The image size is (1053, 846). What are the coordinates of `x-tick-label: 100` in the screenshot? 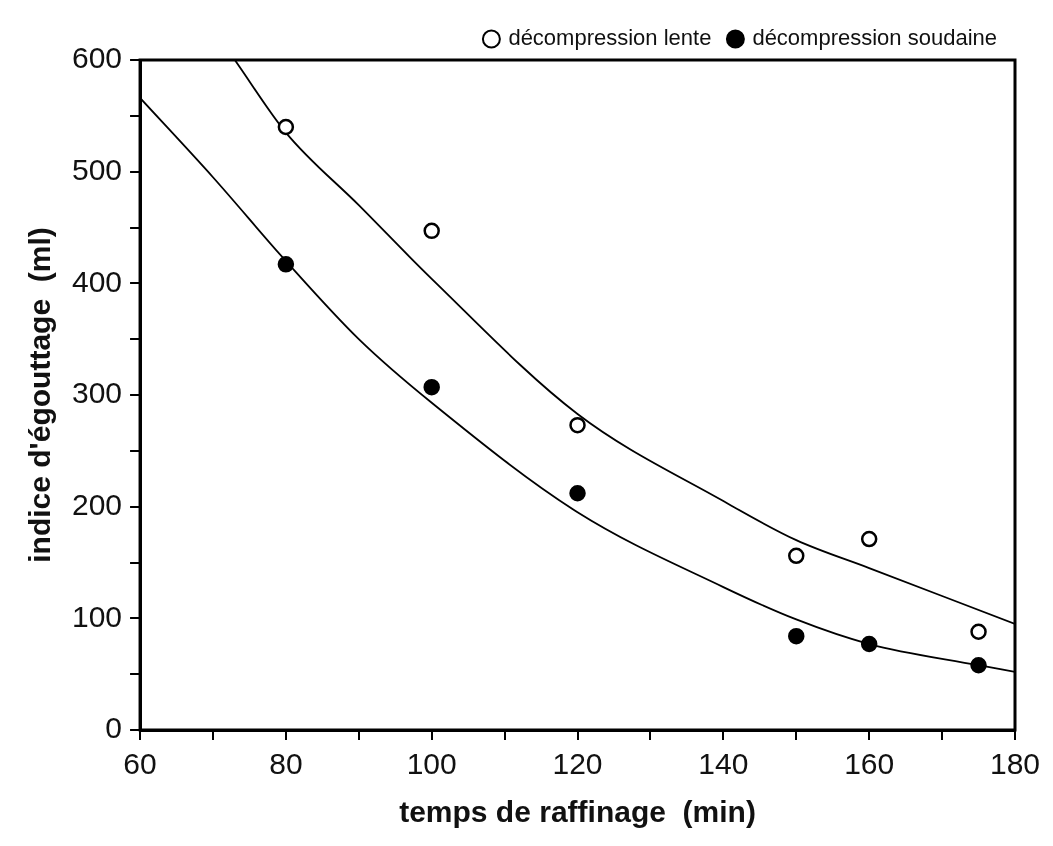 It's located at (431, 764).